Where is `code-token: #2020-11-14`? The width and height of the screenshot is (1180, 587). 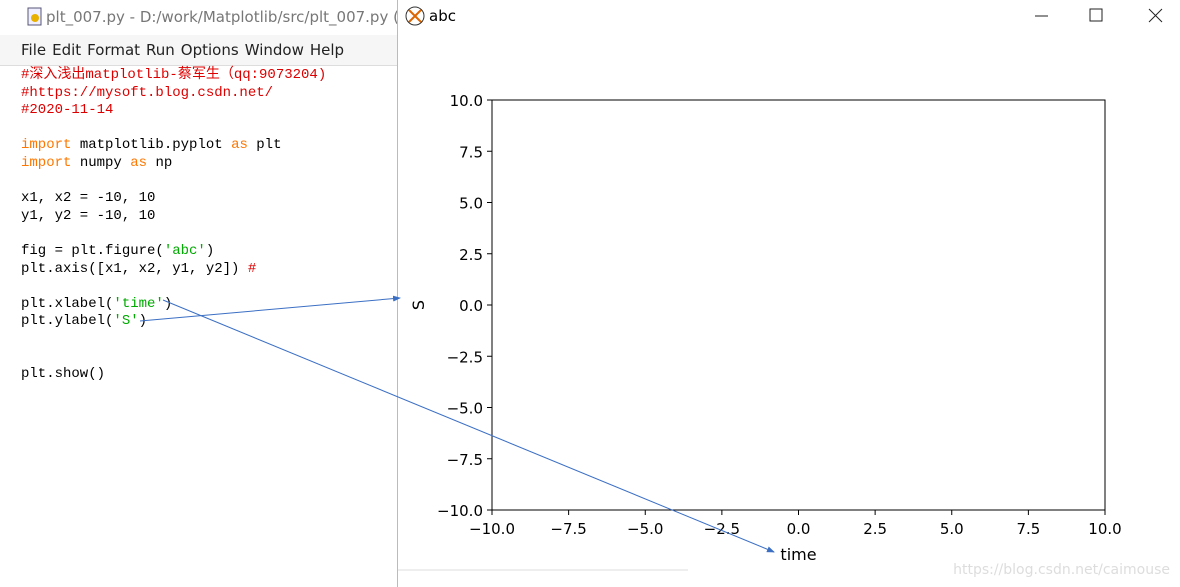 code-token: #2020-11-14 is located at coordinates (67, 110).